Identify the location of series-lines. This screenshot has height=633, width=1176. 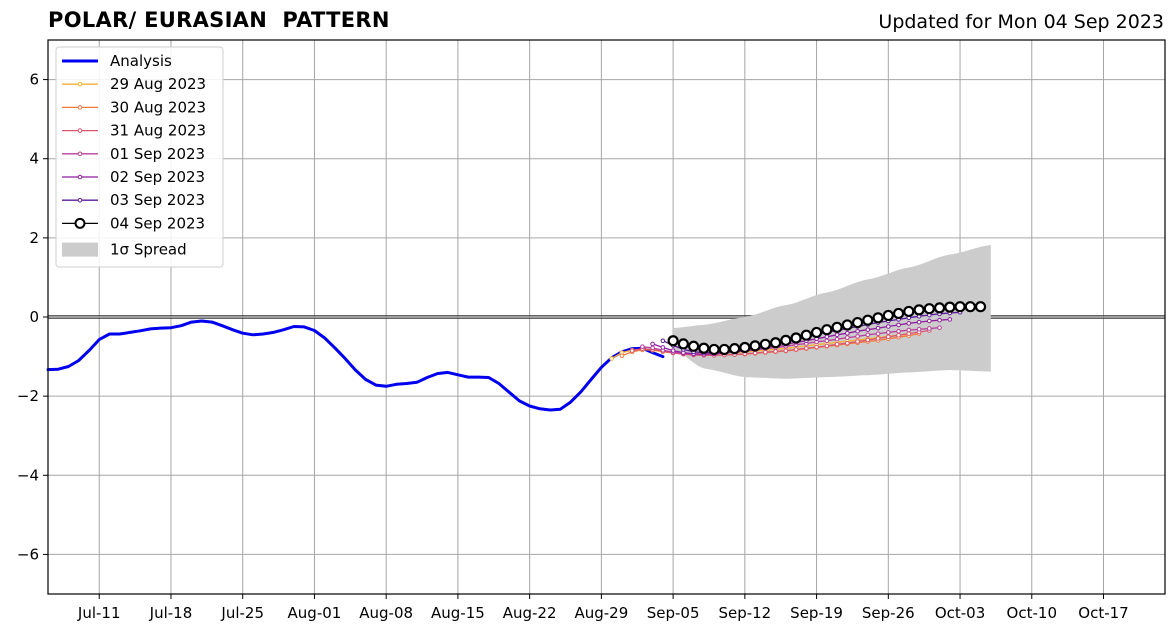
(516, 356).